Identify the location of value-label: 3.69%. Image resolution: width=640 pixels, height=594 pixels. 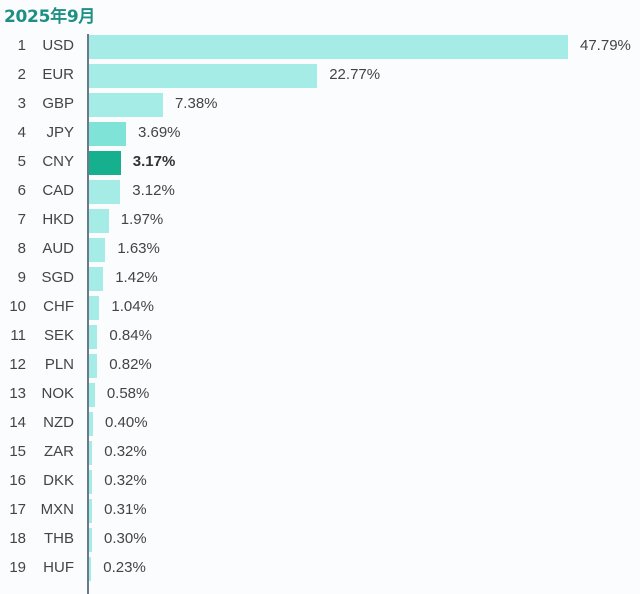
(159, 132).